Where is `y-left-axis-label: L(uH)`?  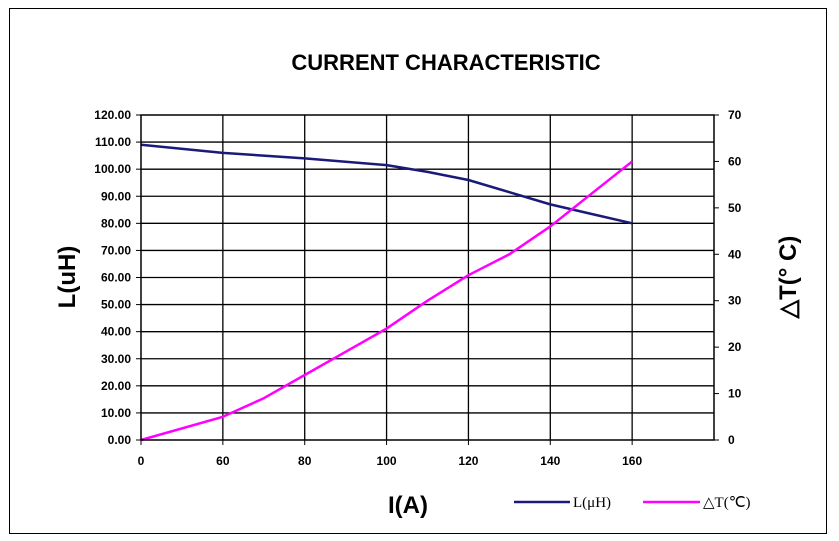 y-left-axis-label: L(uH) is located at coordinates (67, 277).